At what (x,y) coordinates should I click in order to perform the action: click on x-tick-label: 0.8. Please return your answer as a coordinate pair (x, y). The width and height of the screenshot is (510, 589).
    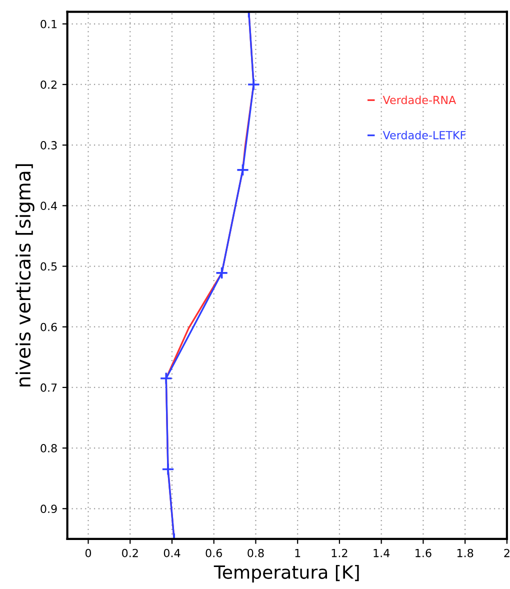
    Looking at the image, I should click on (256, 553).